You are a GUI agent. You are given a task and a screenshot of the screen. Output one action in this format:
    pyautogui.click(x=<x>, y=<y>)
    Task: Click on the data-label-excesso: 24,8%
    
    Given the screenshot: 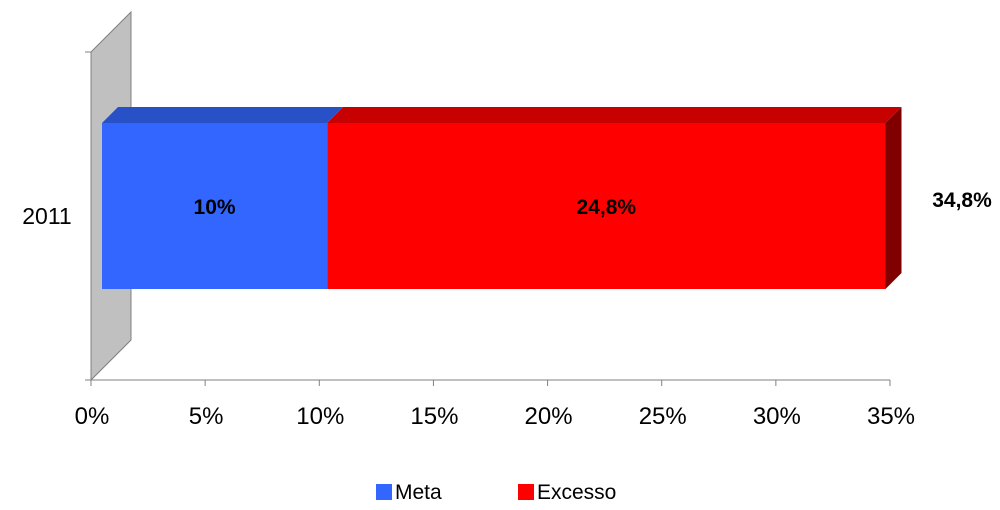 What is the action you would take?
    pyautogui.click(x=607, y=207)
    